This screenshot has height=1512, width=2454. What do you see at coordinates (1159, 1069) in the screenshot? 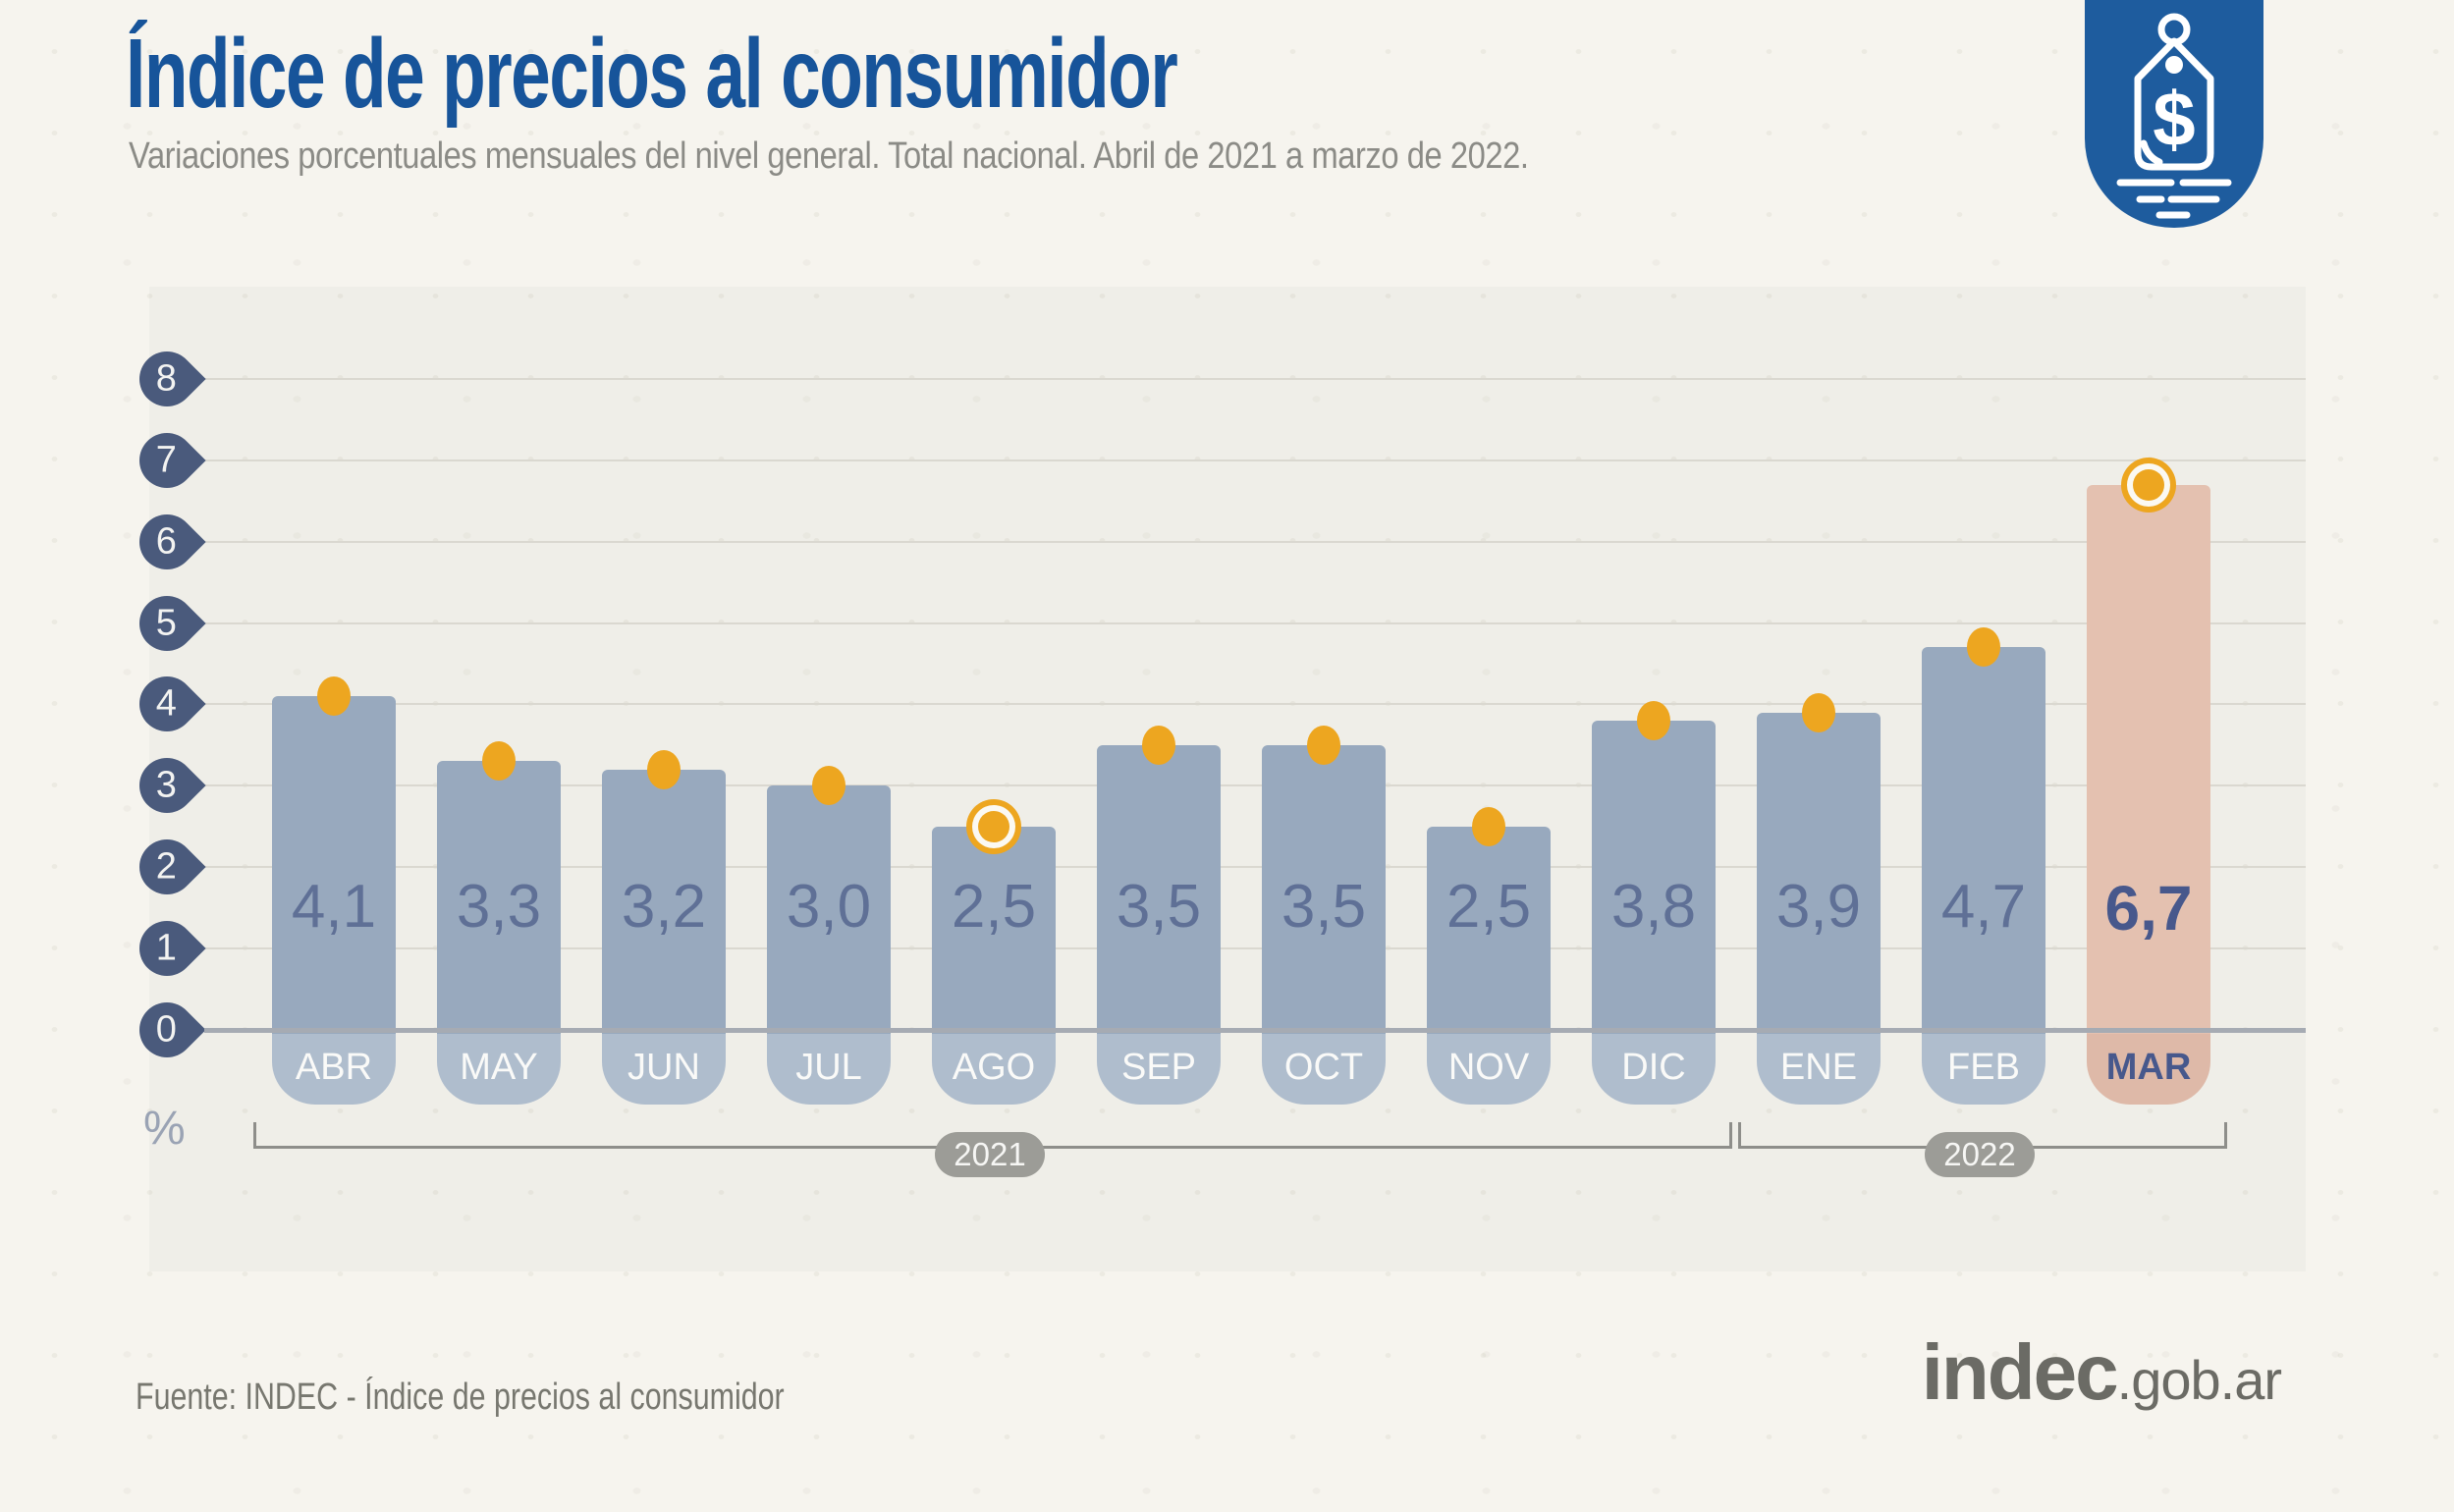
I see `month-label-sep: SEP` at bounding box center [1159, 1069].